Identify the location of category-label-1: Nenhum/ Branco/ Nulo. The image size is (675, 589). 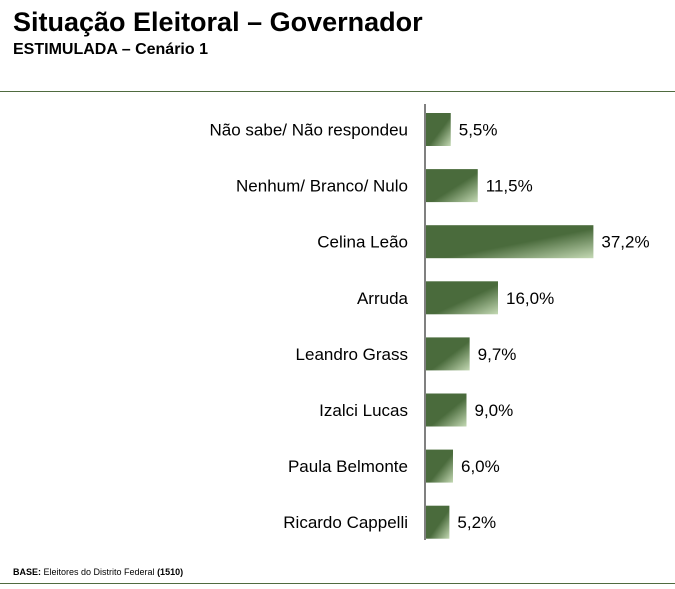
(322, 186).